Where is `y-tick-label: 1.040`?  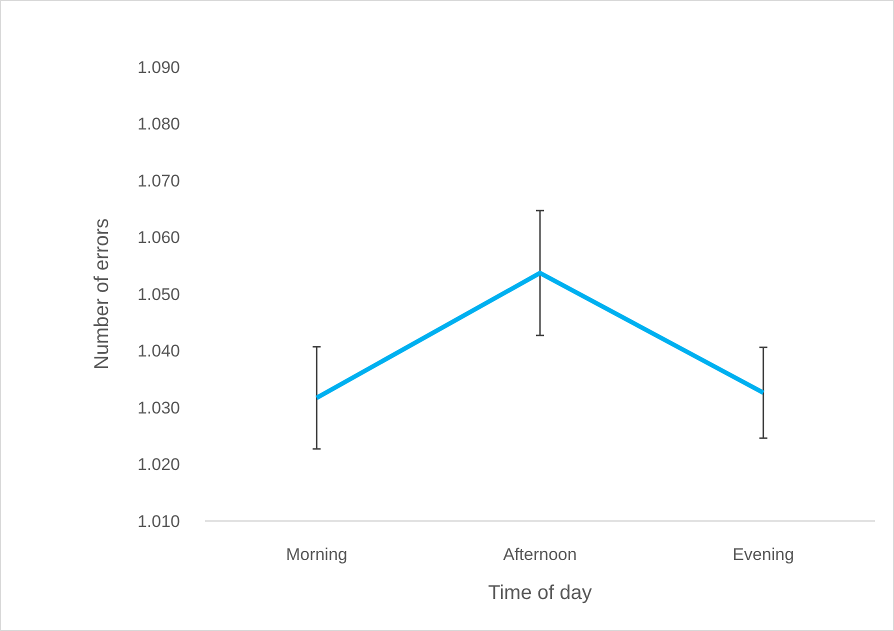 y-tick-label: 1.040 is located at coordinates (158, 351).